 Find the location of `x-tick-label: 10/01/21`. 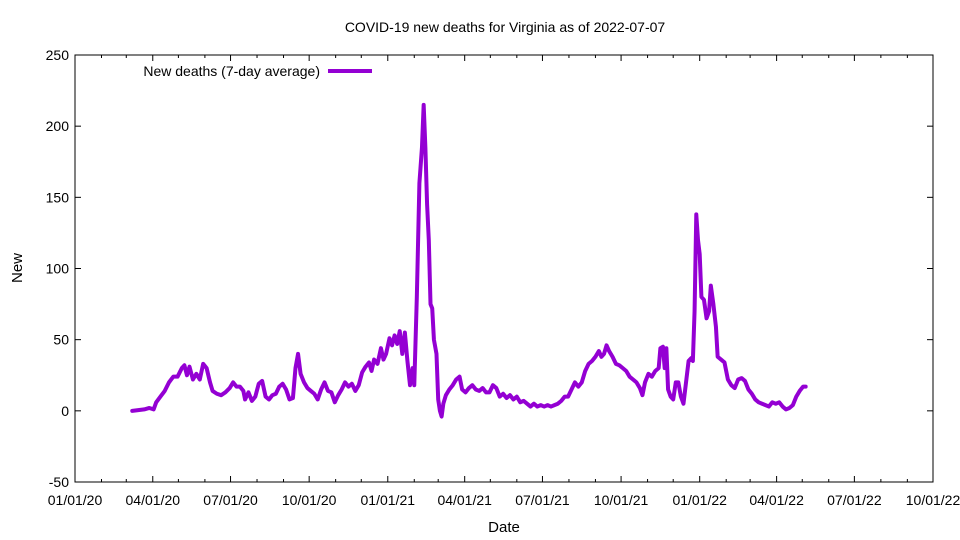

x-tick-label: 10/01/21 is located at coordinates (621, 500).